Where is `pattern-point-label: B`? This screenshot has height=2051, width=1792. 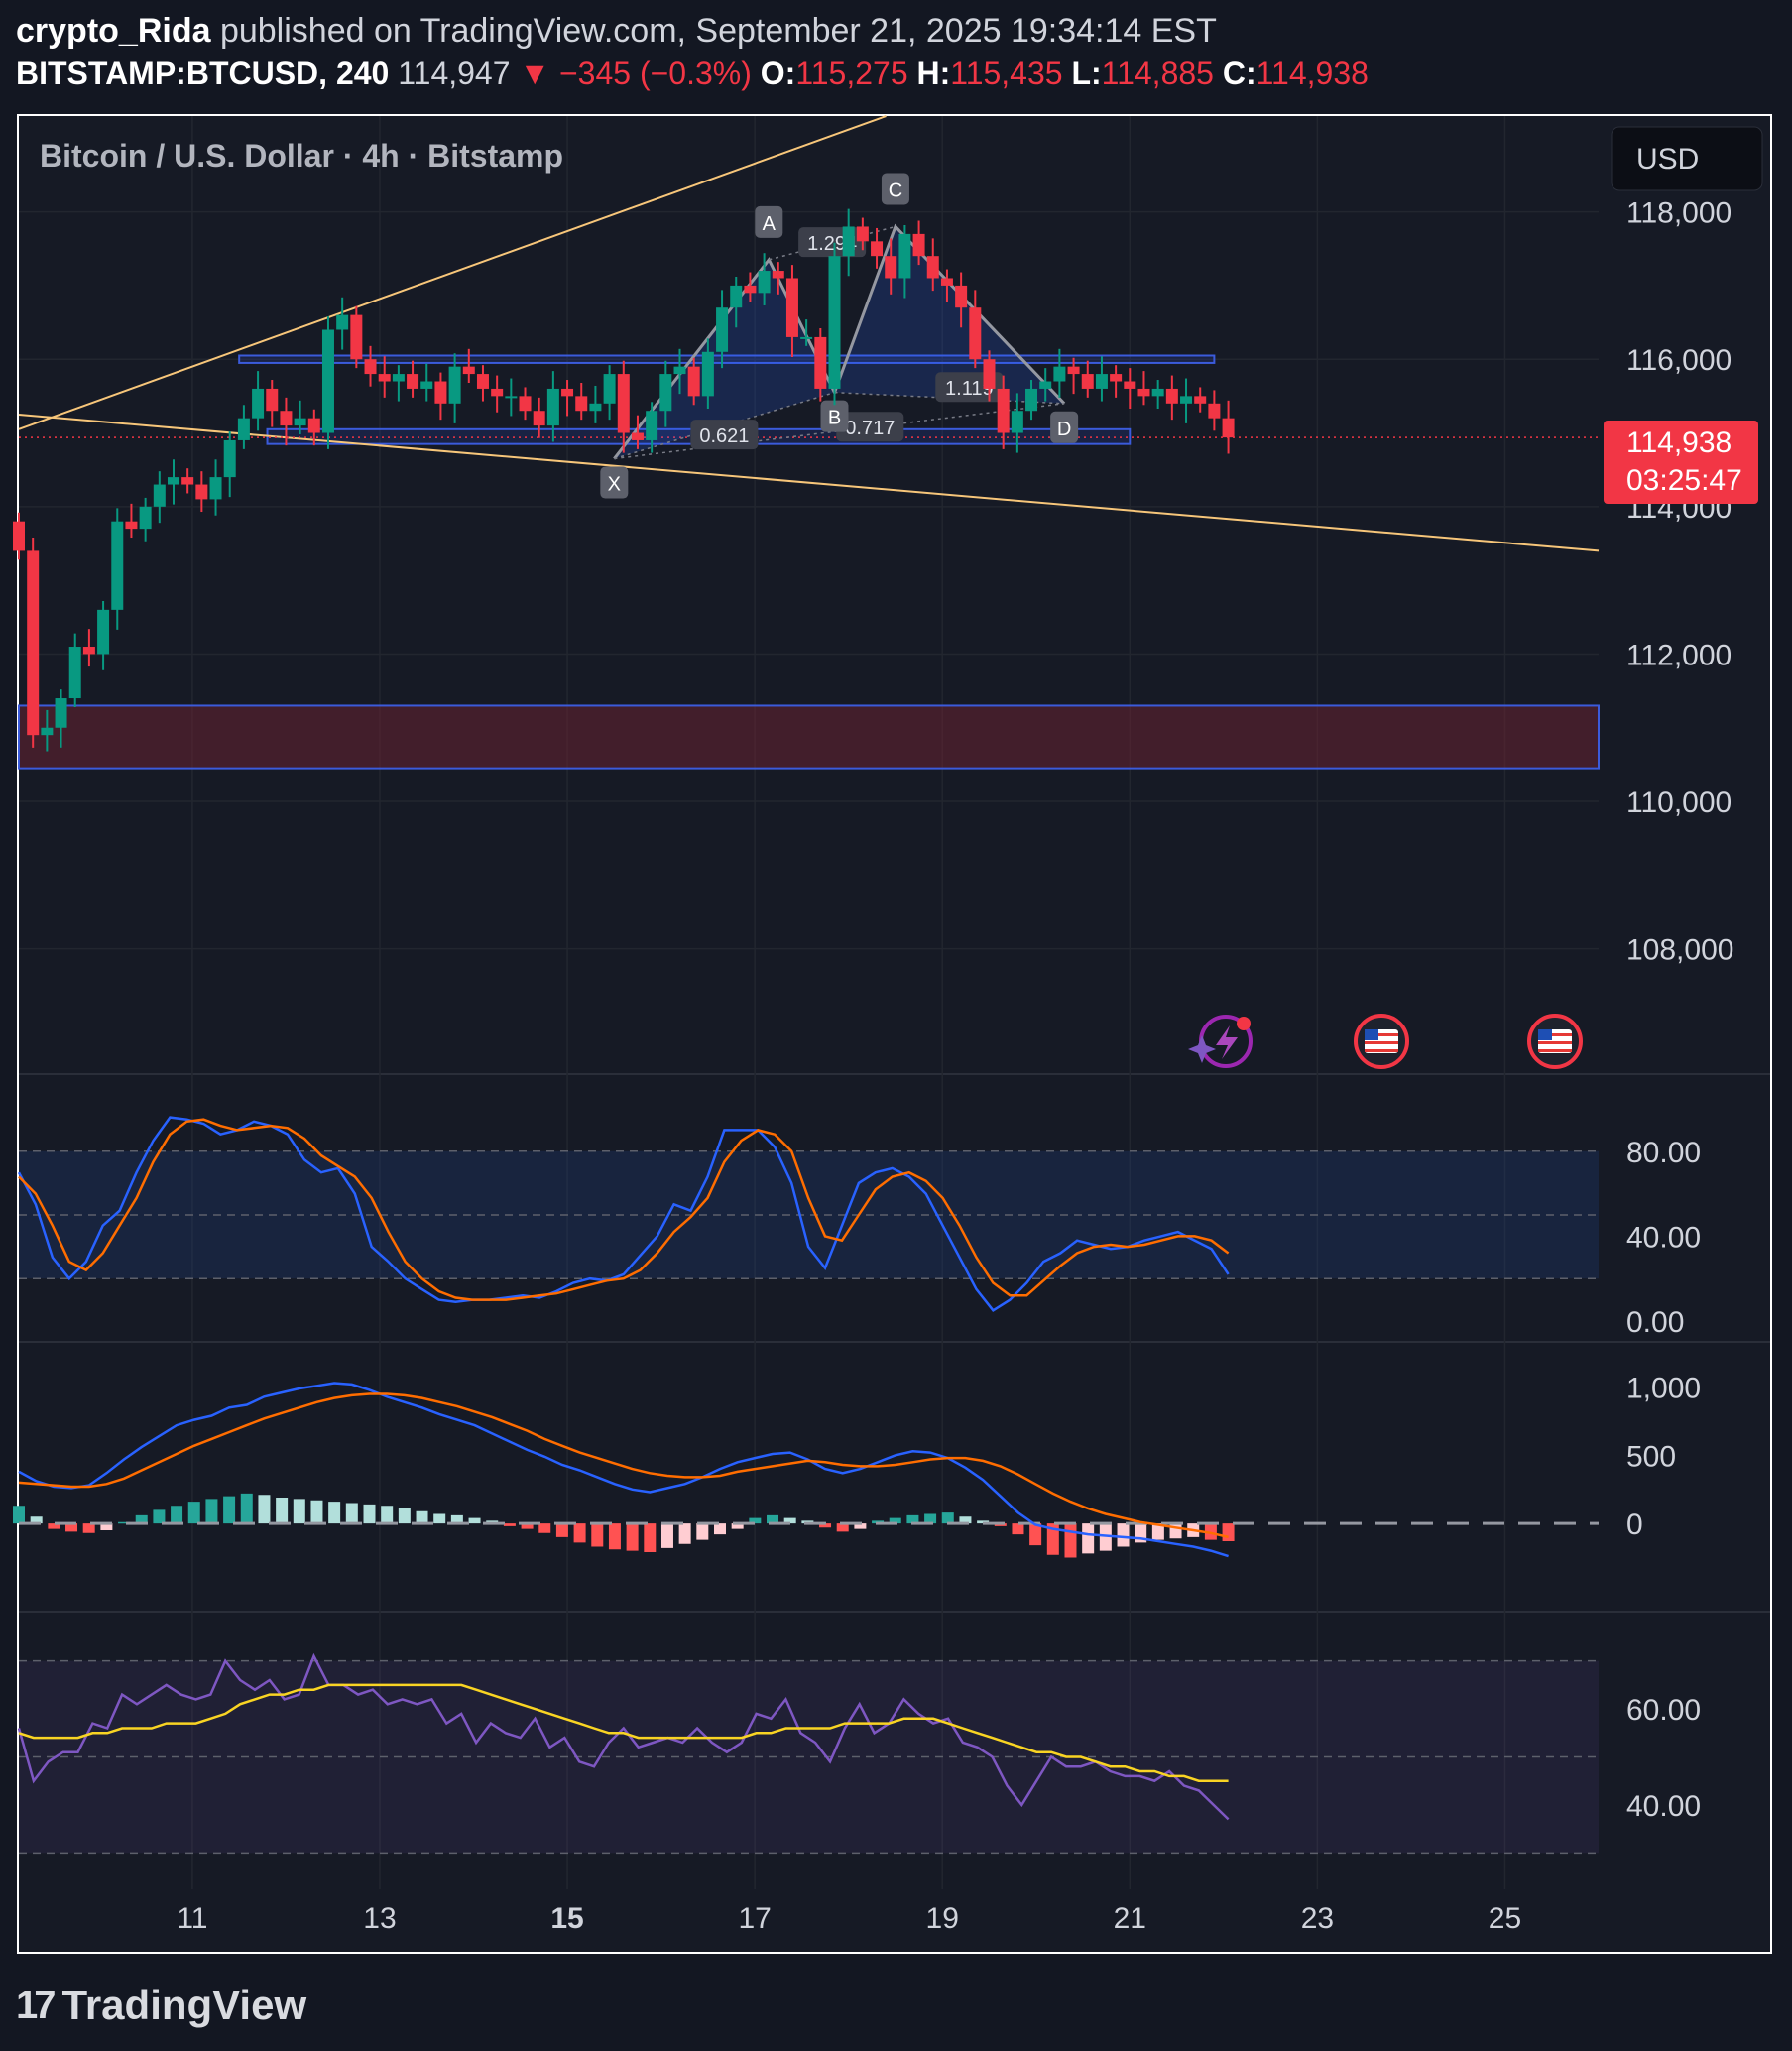 pattern-point-label: B is located at coordinates (835, 418).